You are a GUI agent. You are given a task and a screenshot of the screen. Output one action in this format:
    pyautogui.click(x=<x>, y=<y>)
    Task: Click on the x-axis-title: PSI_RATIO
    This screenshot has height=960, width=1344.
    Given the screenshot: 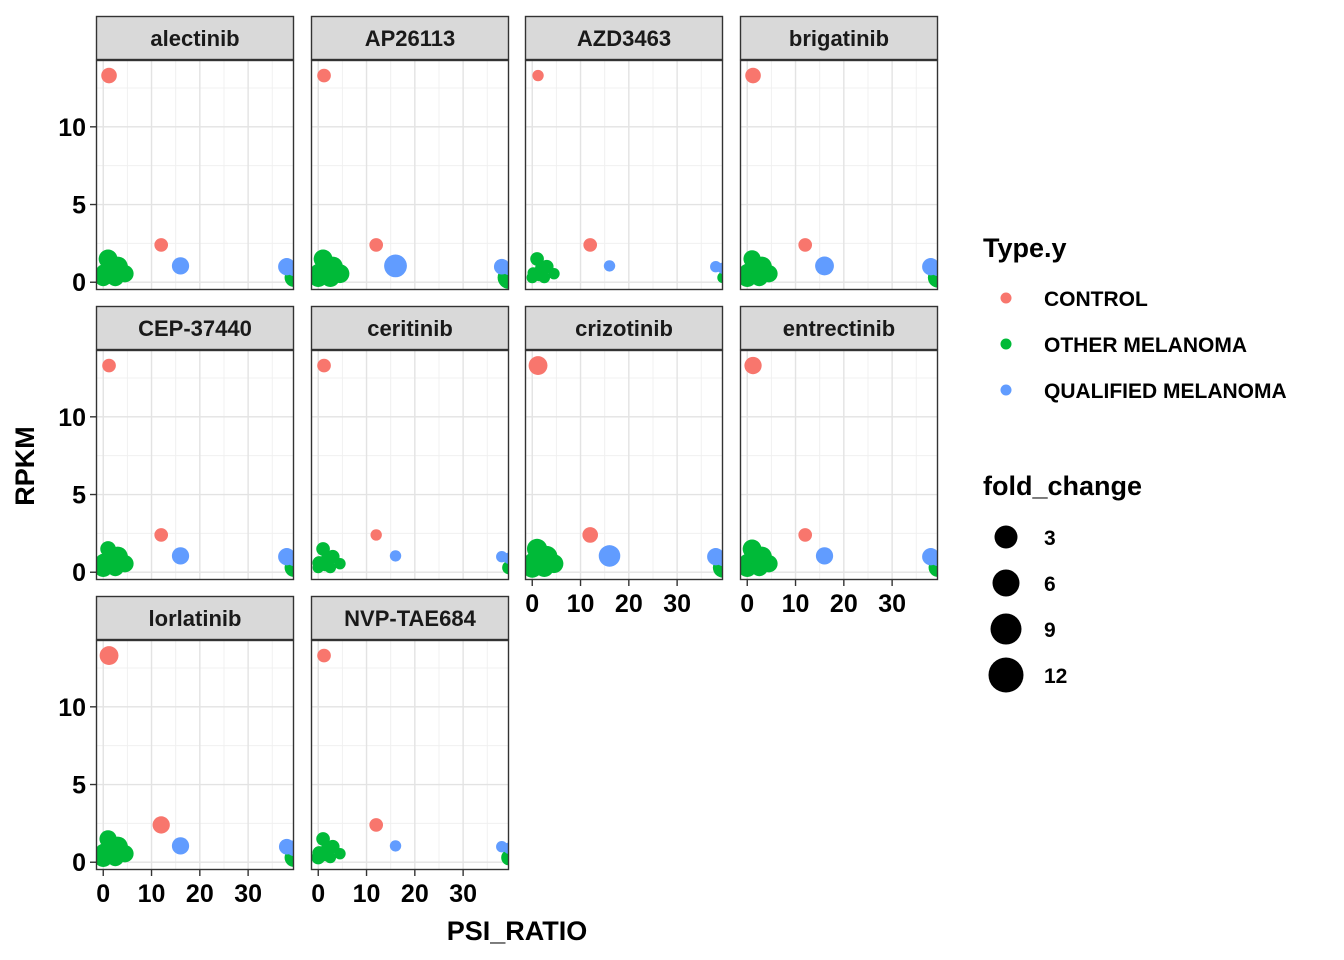 What is the action you would take?
    pyautogui.click(x=517, y=931)
    